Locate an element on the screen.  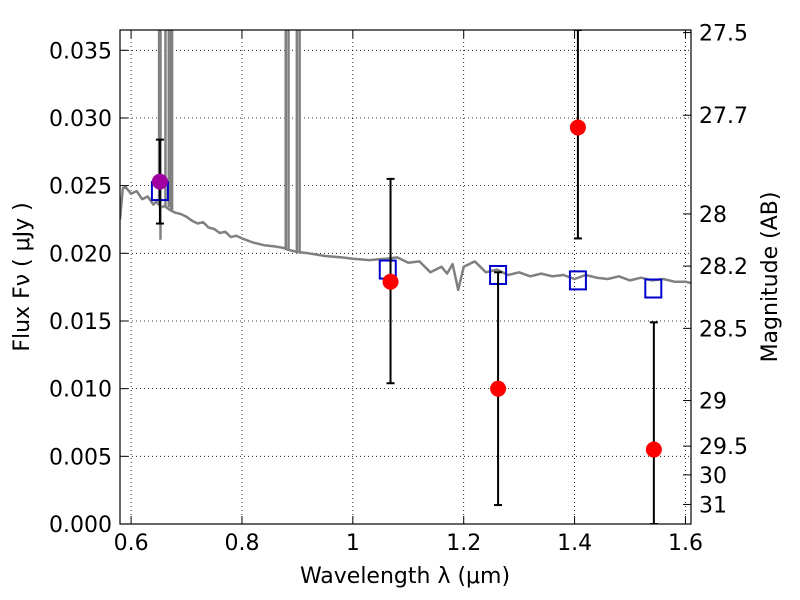
magnitude-tick-label: 27.7 is located at coordinates (723, 116).